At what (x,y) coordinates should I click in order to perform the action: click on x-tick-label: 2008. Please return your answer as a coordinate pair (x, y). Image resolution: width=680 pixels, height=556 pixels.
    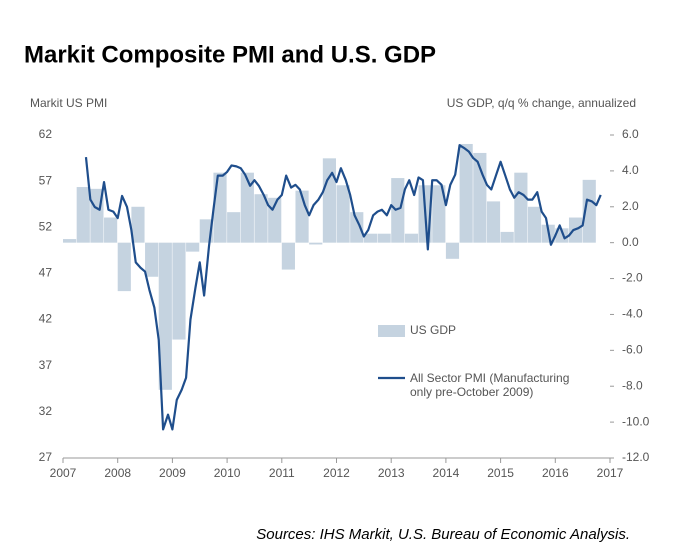
    Looking at the image, I should click on (117, 473).